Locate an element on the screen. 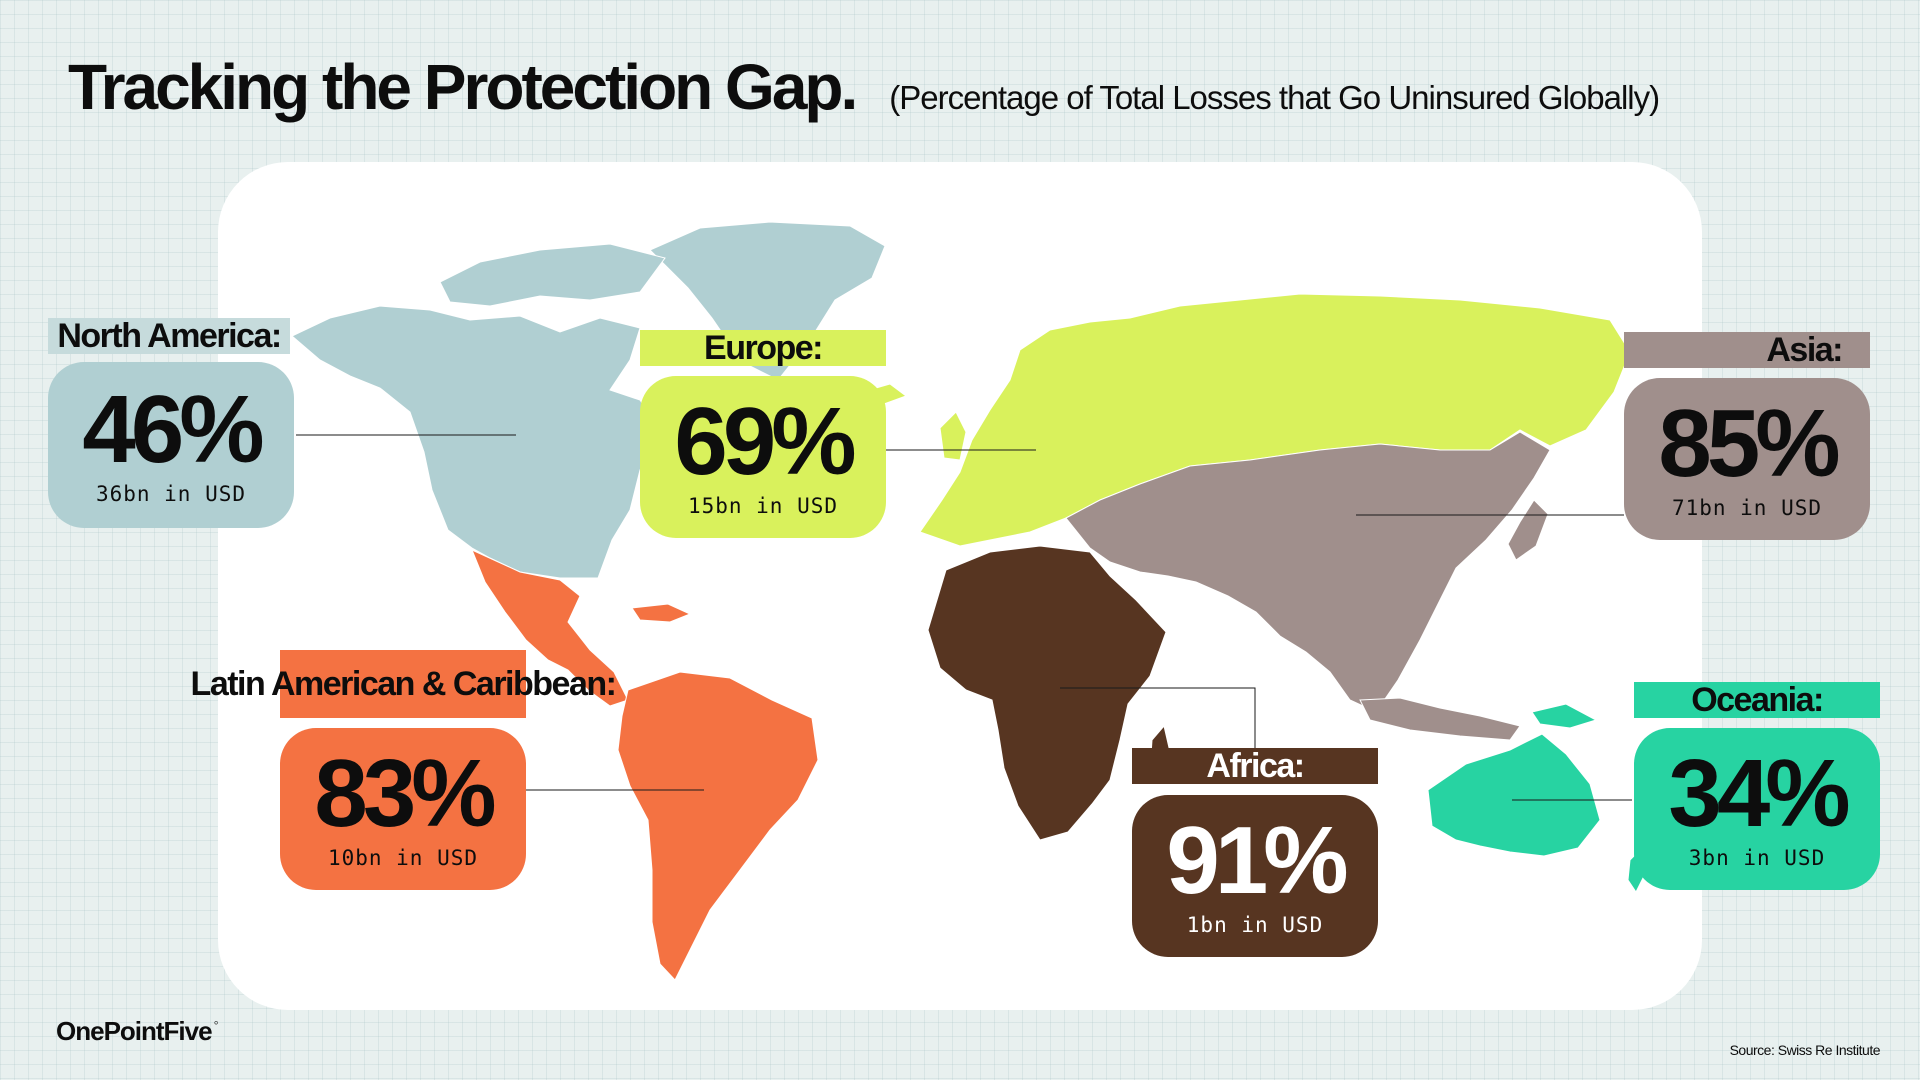 The image size is (1920, 1080). usd-value: 15bn in USD is located at coordinates (763, 506).